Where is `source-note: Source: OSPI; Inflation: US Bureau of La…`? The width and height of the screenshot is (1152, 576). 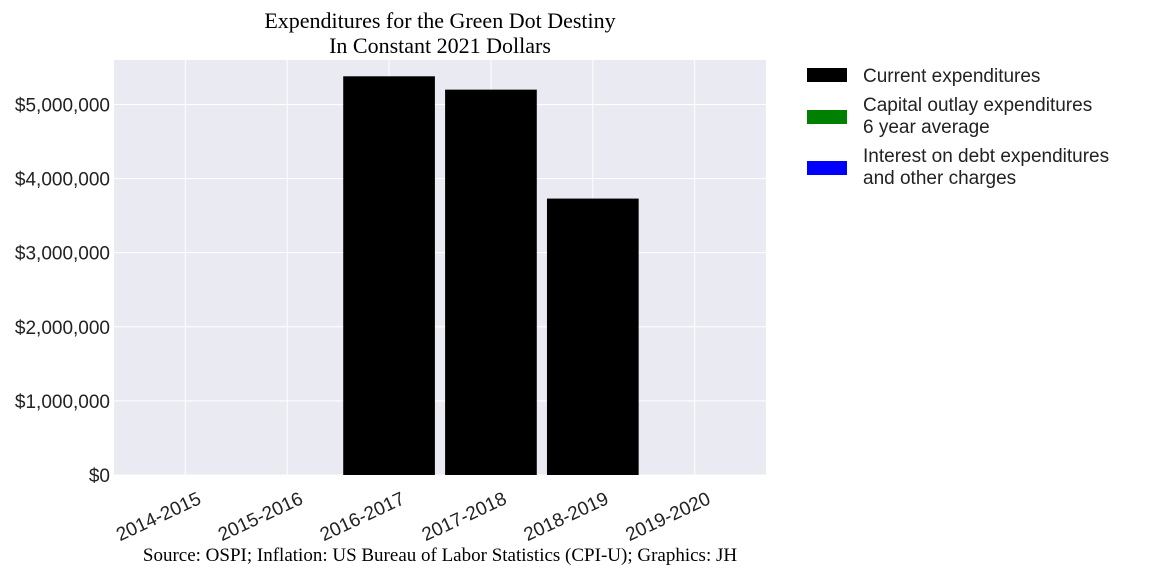 source-note: Source: OSPI; Inflation: US Bureau of La… is located at coordinates (440, 555).